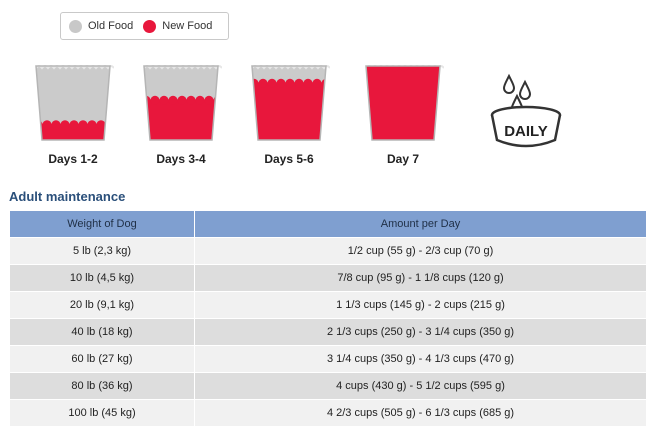  I want to click on glass-label: Day 7, so click(403, 159).